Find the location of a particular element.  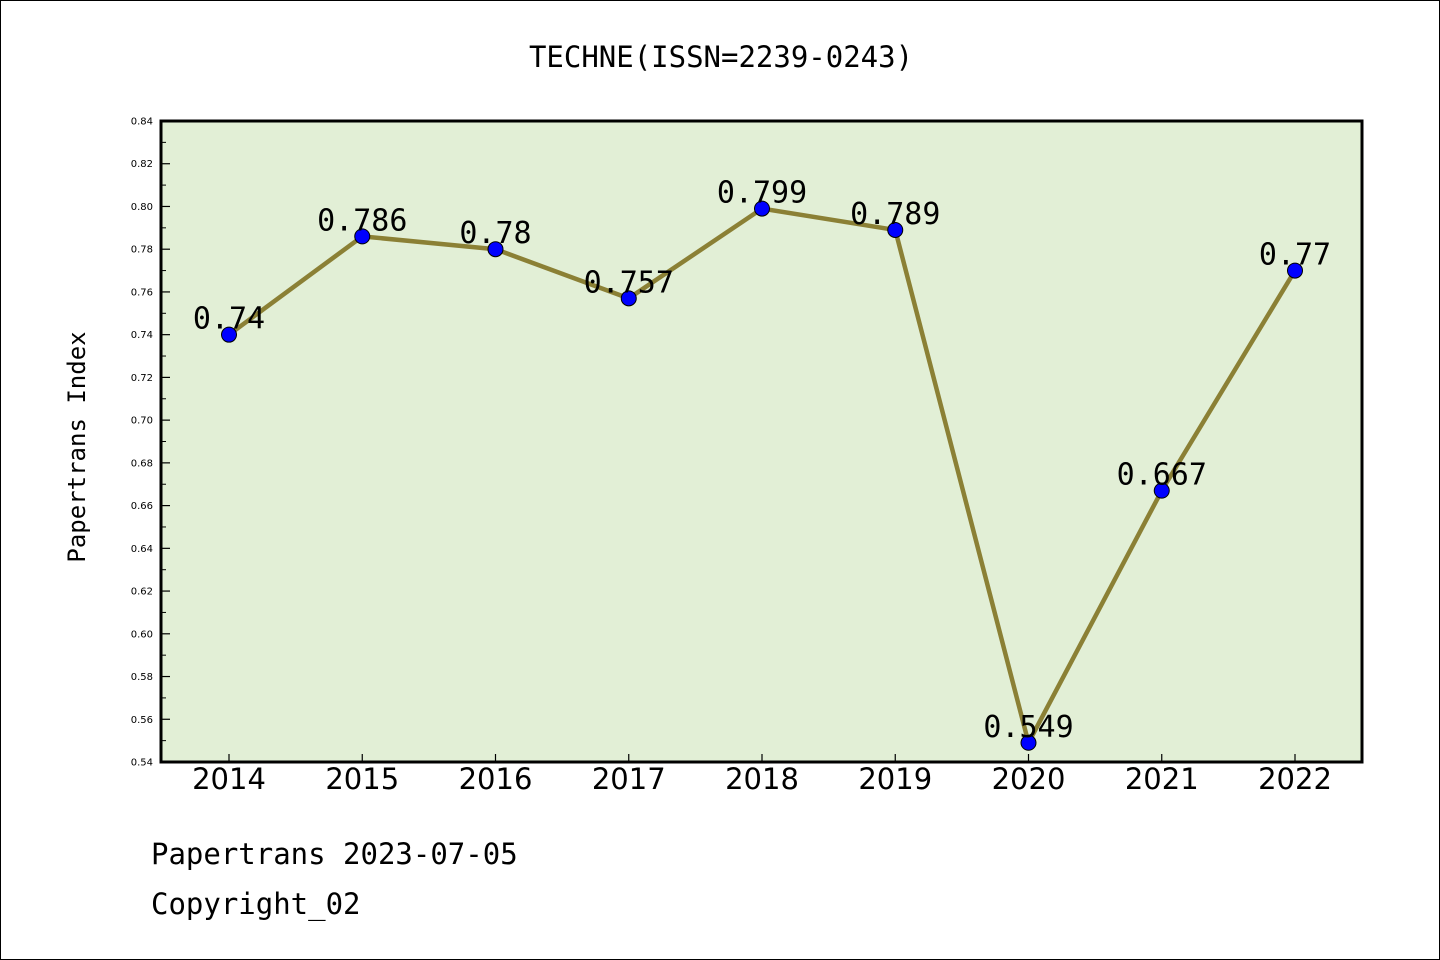

chart-title: TECHNE(ISSN=2239-0243) is located at coordinates (721, 57).